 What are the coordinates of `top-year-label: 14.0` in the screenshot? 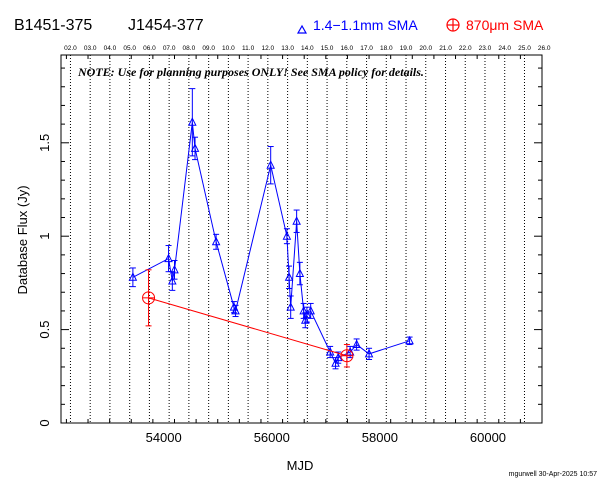 It's located at (307, 48).